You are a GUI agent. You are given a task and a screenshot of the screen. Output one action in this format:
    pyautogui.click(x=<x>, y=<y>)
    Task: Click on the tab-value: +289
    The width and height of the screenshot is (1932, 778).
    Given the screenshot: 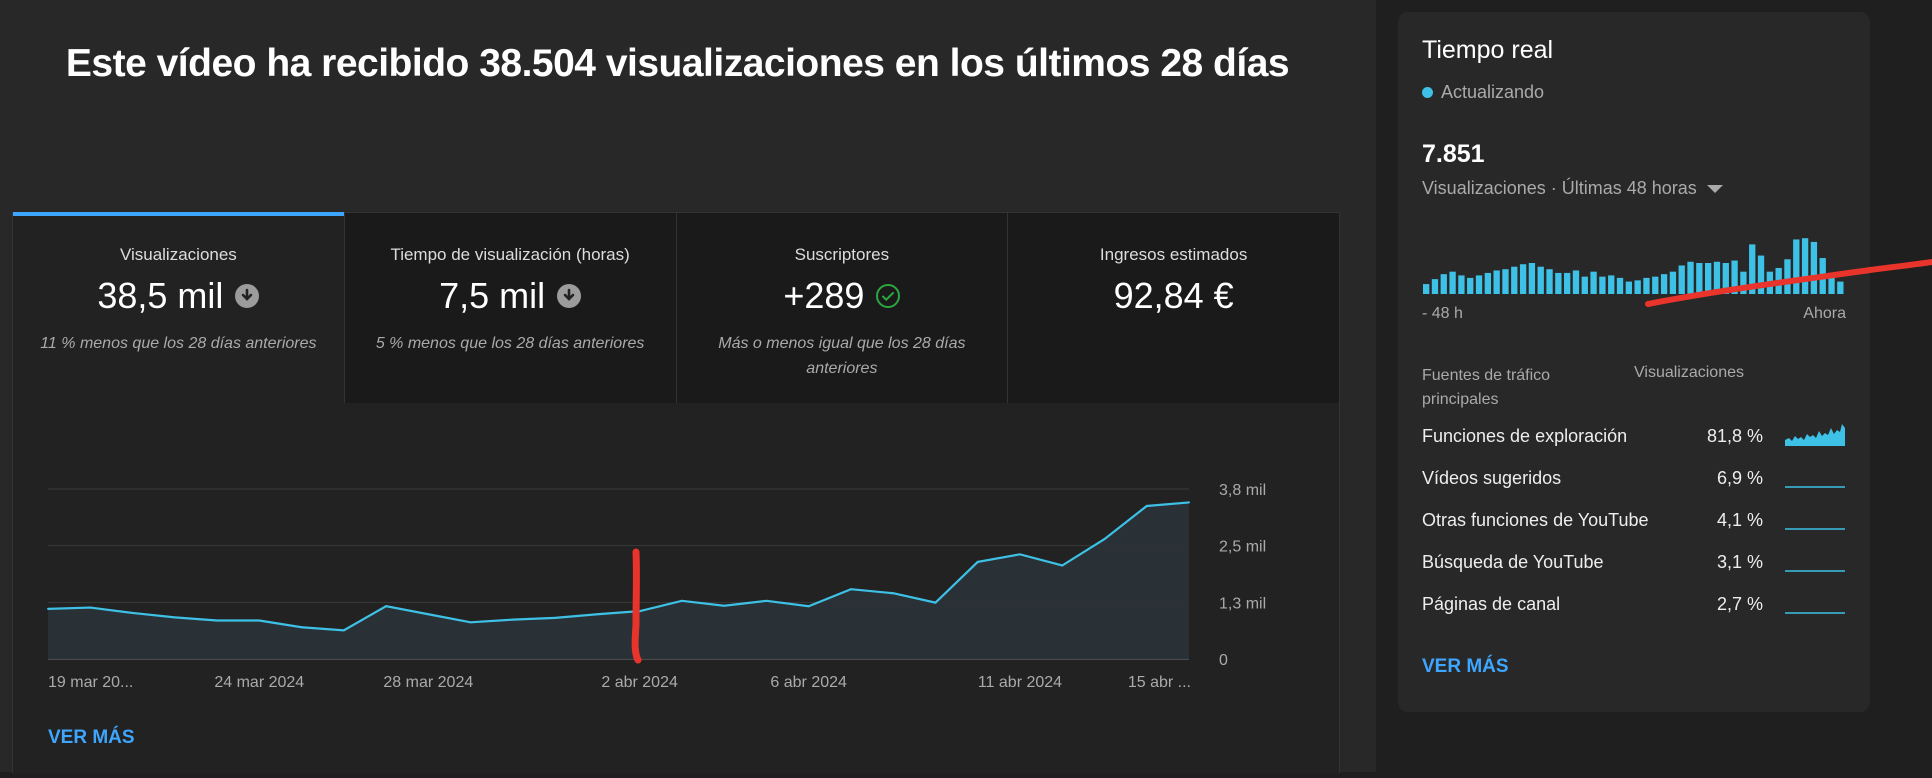 What is the action you would take?
    pyautogui.click(x=824, y=295)
    